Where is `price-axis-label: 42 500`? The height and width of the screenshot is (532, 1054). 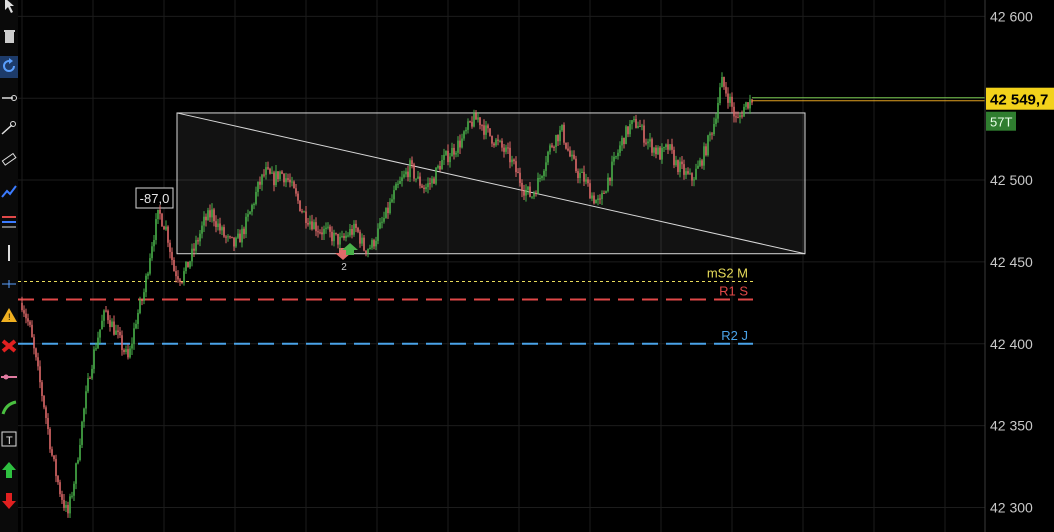 price-axis-label: 42 500 is located at coordinates (1011, 180).